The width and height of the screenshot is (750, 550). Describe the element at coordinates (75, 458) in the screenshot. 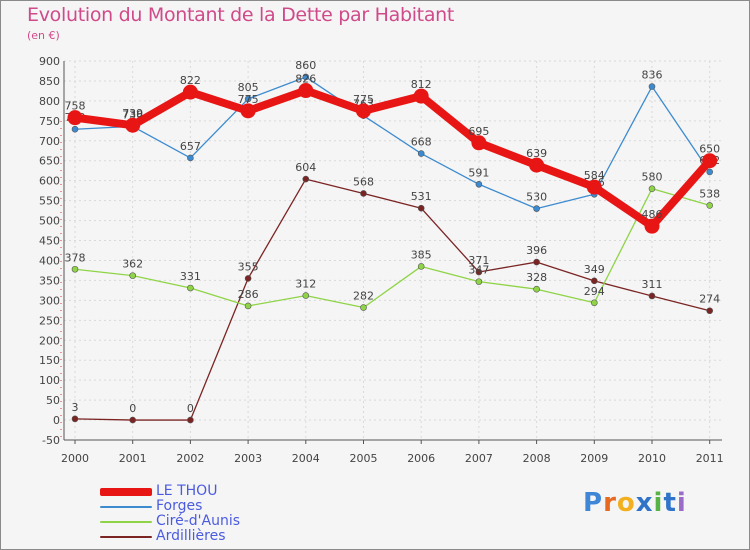

I see `x-tick-label: 2000` at that location.